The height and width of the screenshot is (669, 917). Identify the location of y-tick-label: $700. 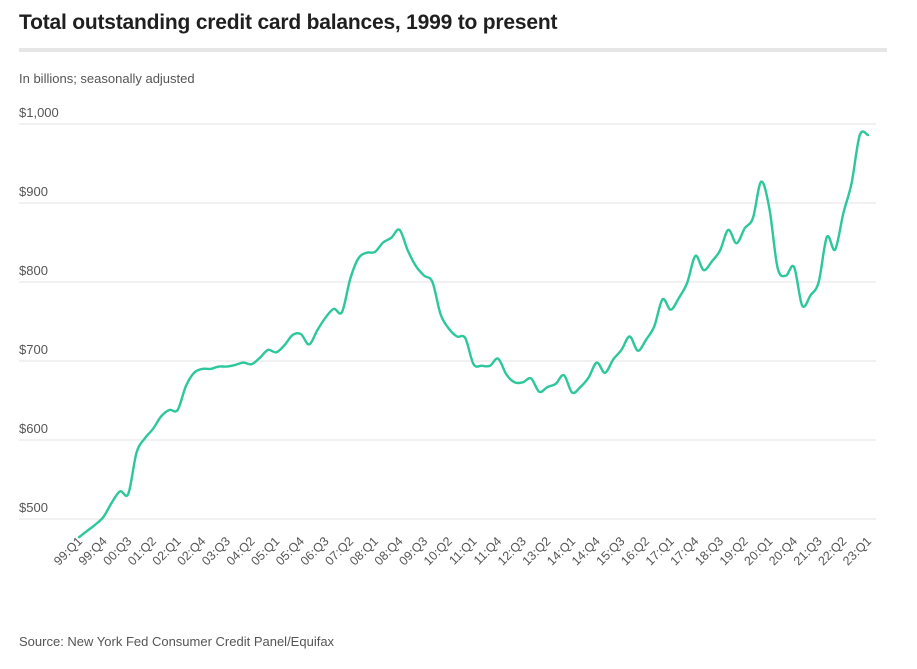
(33, 349).